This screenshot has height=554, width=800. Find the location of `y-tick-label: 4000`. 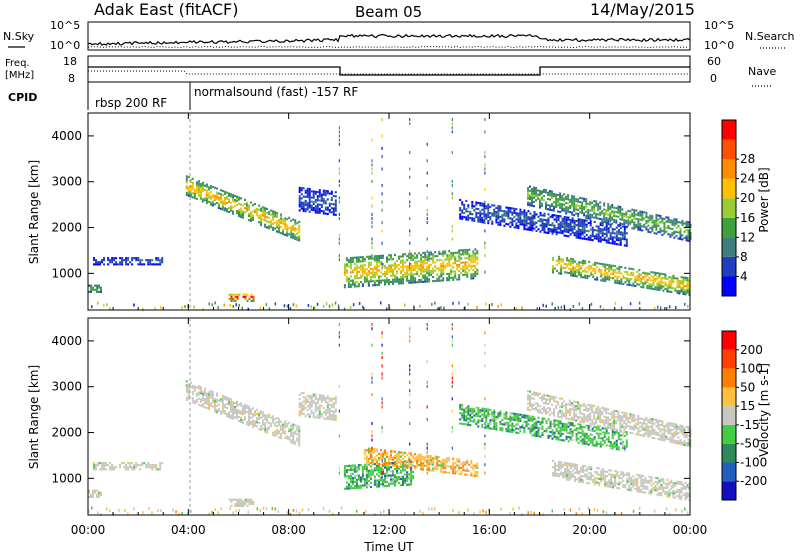

y-tick-label: 4000 is located at coordinates (66, 136).